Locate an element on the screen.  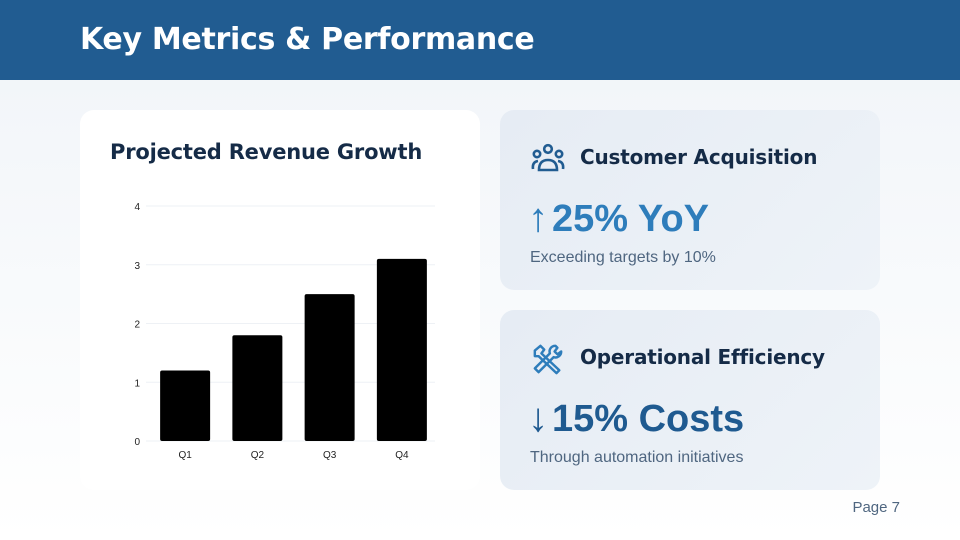
arrow-down-icon: ↓ is located at coordinates (538, 418).